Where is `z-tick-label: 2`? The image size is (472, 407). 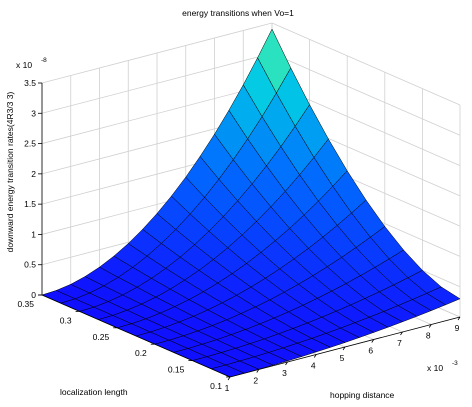 z-tick-label: 2 is located at coordinates (33, 174).